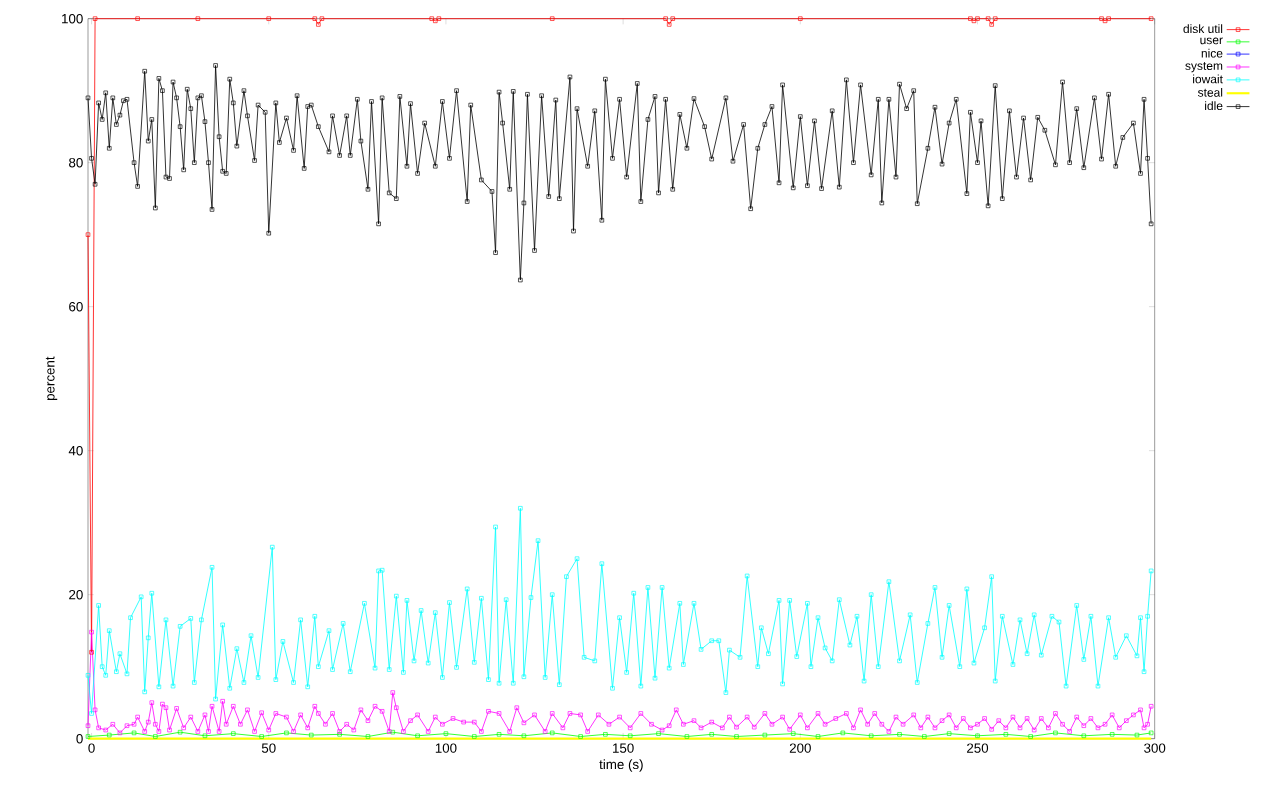  What do you see at coordinates (1211, 41) in the screenshot?
I see `legend-label: user` at bounding box center [1211, 41].